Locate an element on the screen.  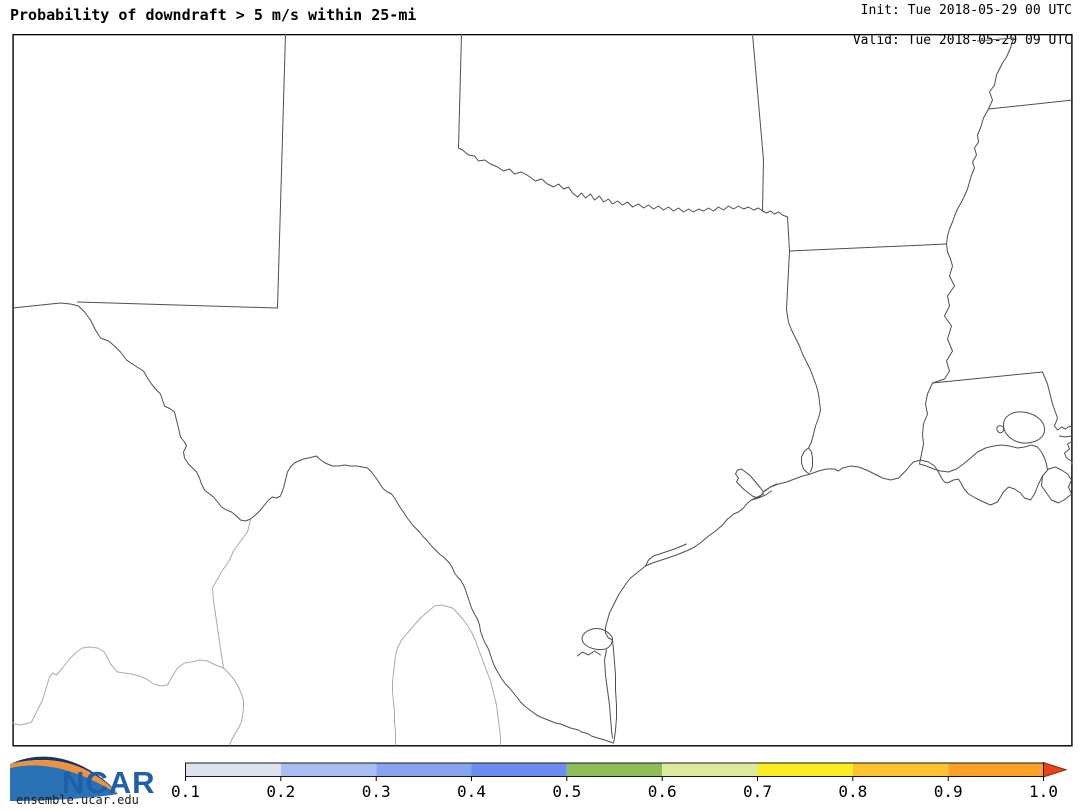
tick-label: 0.7 is located at coordinates (757, 791).